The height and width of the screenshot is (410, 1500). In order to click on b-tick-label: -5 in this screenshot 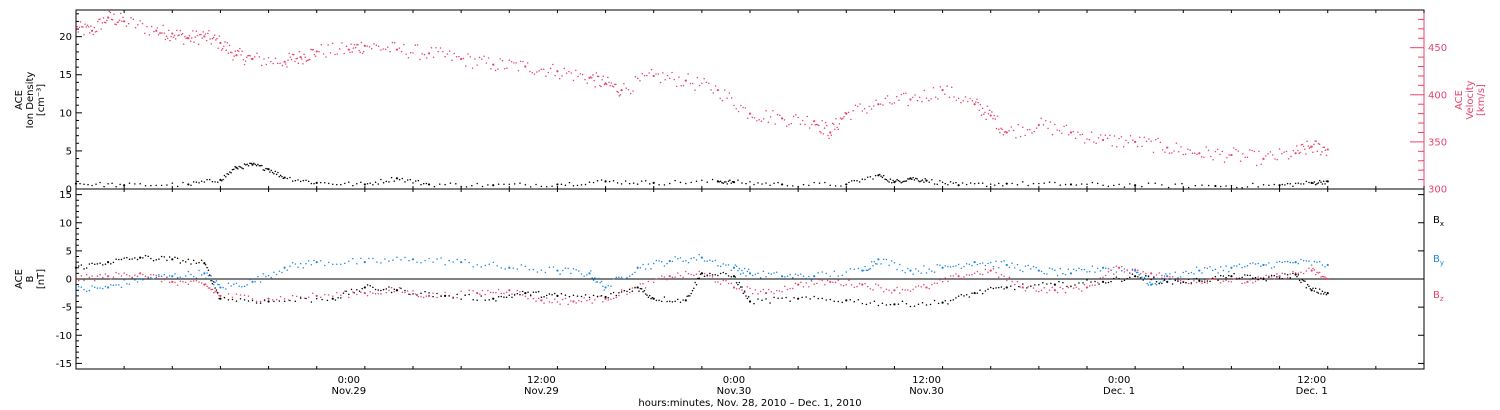, I will do `click(67, 308)`.